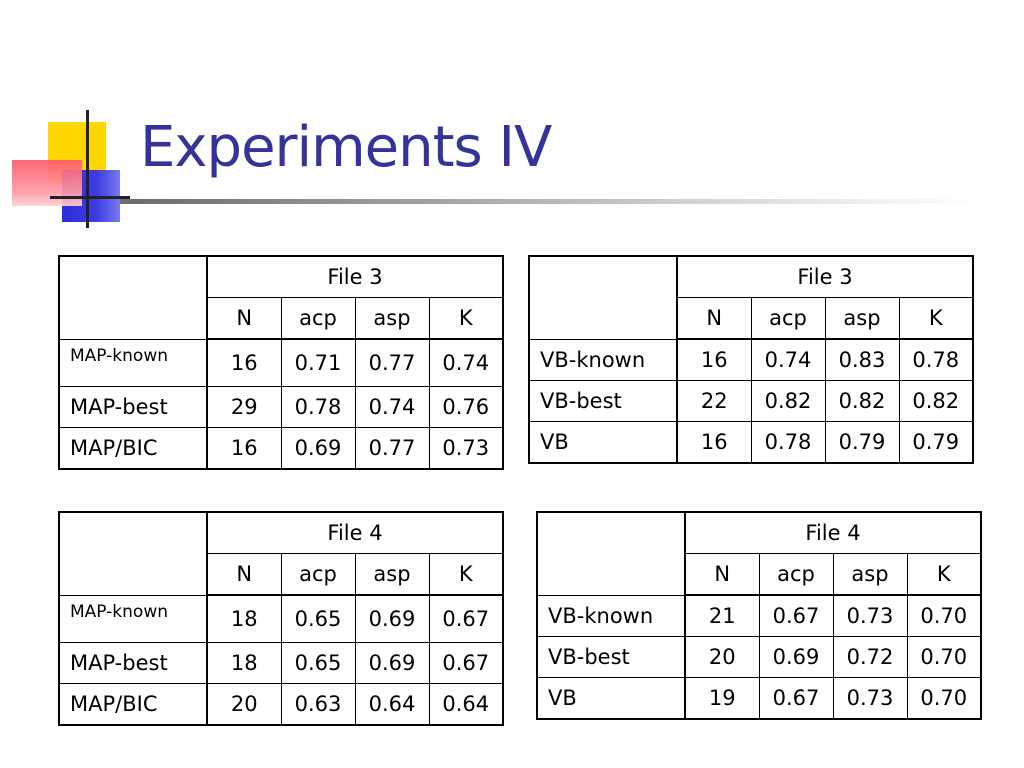  Describe the element at coordinates (722, 615) in the screenshot. I see `cell-n: 21` at that location.